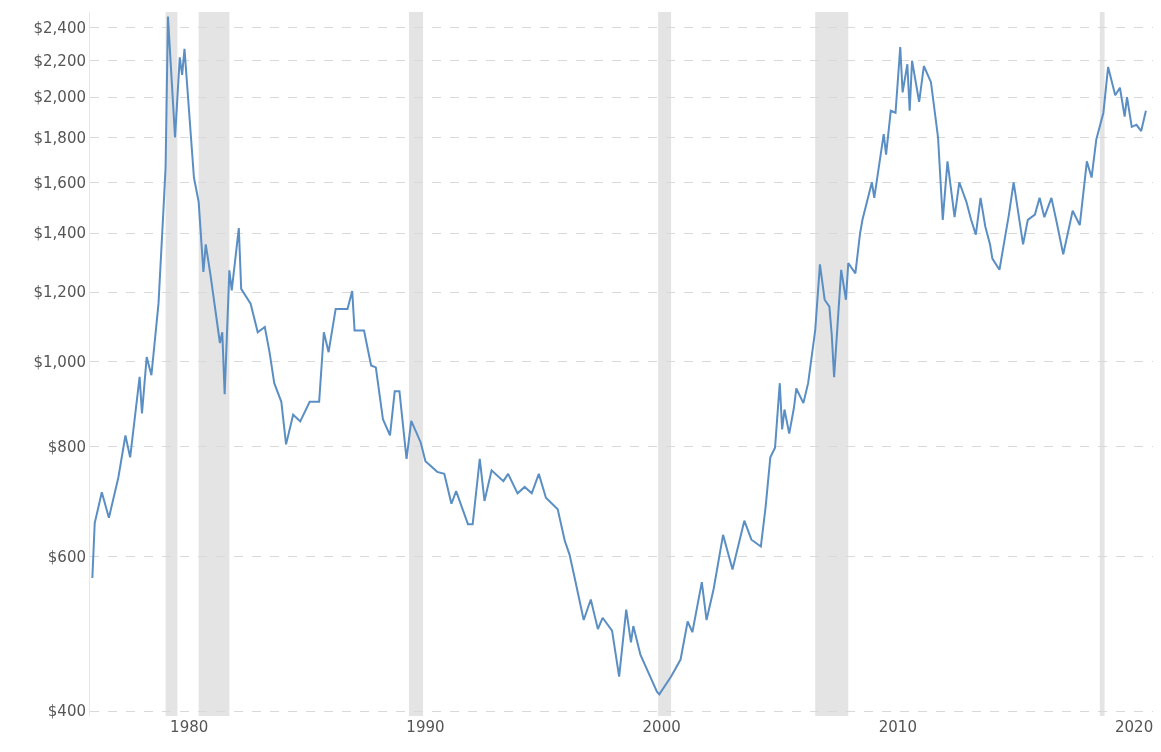 This screenshot has height=752, width=1161. What do you see at coordinates (59, 182) in the screenshot?
I see `y-tick-label: $1,600` at bounding box center [59, 182].